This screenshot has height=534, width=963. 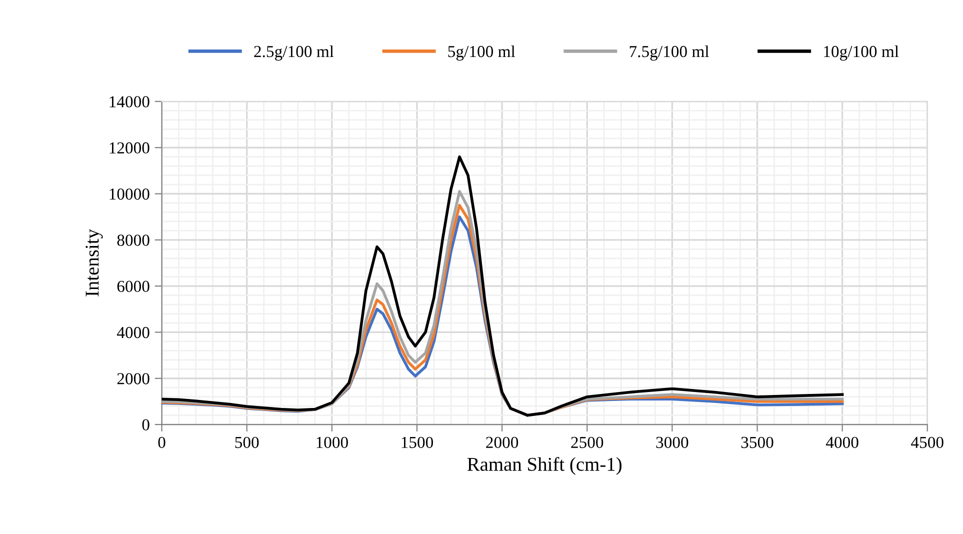 I want to click on y-tick-label: 2000, so click(x=133, y=378).